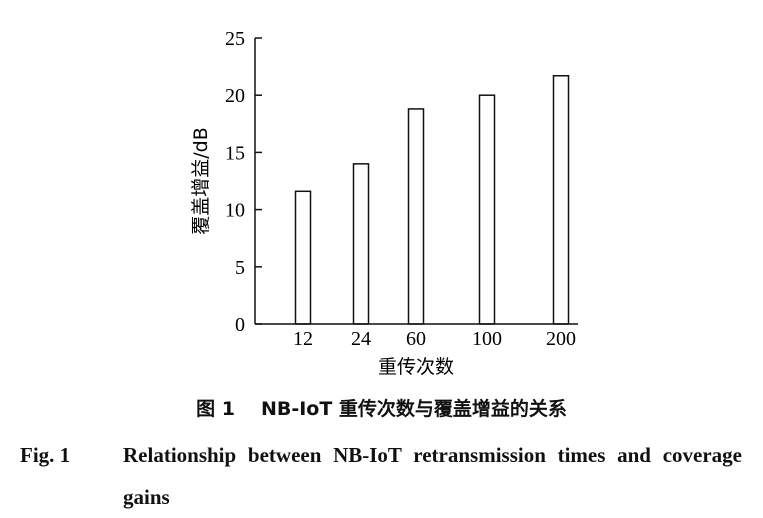 The height and width of the screenshot is (518, 763). Describe the element at coordinates (561, 339) in the screenshot. I see `x-tick-label: 200` at that location.